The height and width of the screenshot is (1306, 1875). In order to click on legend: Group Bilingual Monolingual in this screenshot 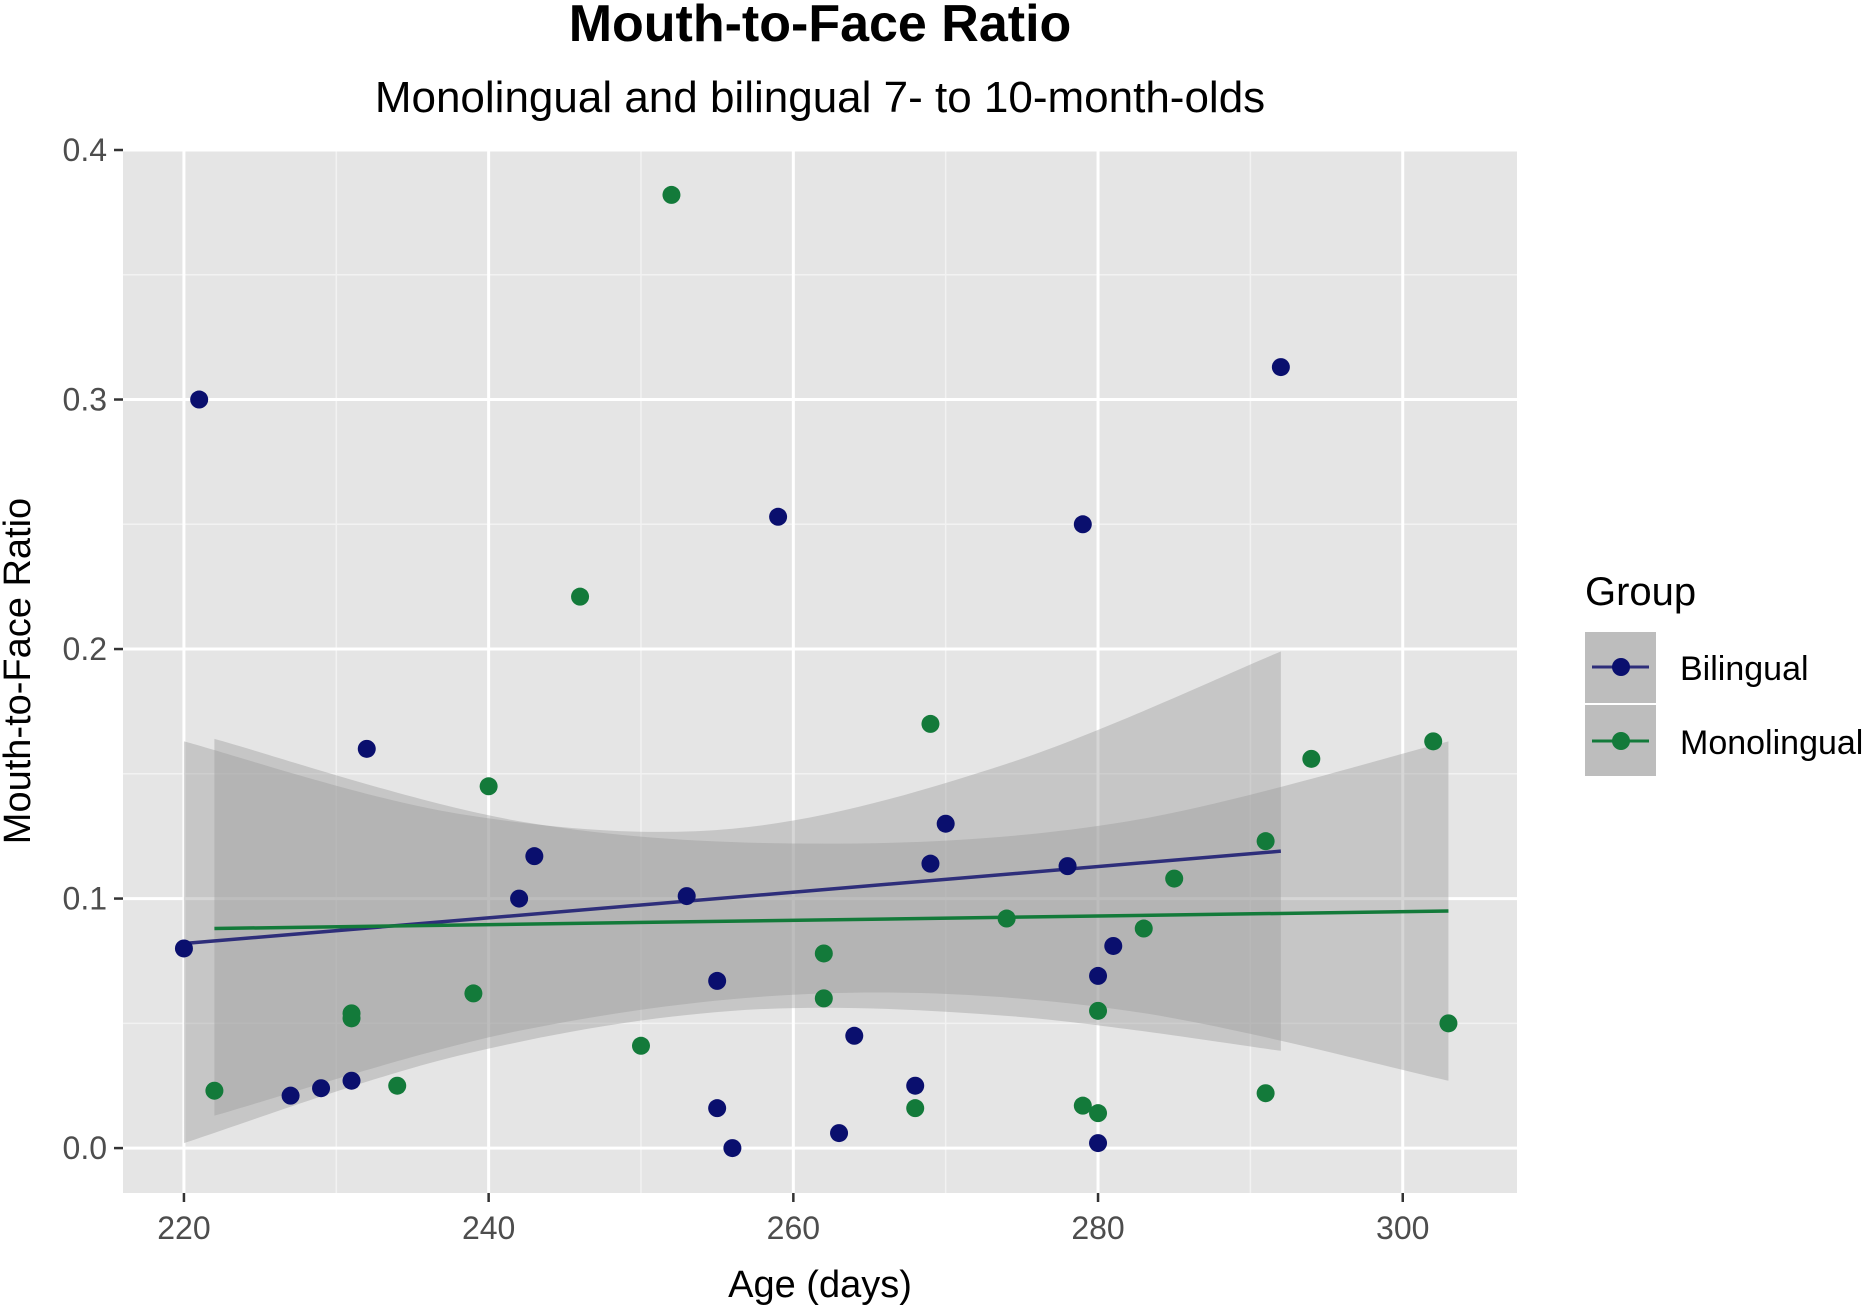, I will do `click(1724, 673)`.